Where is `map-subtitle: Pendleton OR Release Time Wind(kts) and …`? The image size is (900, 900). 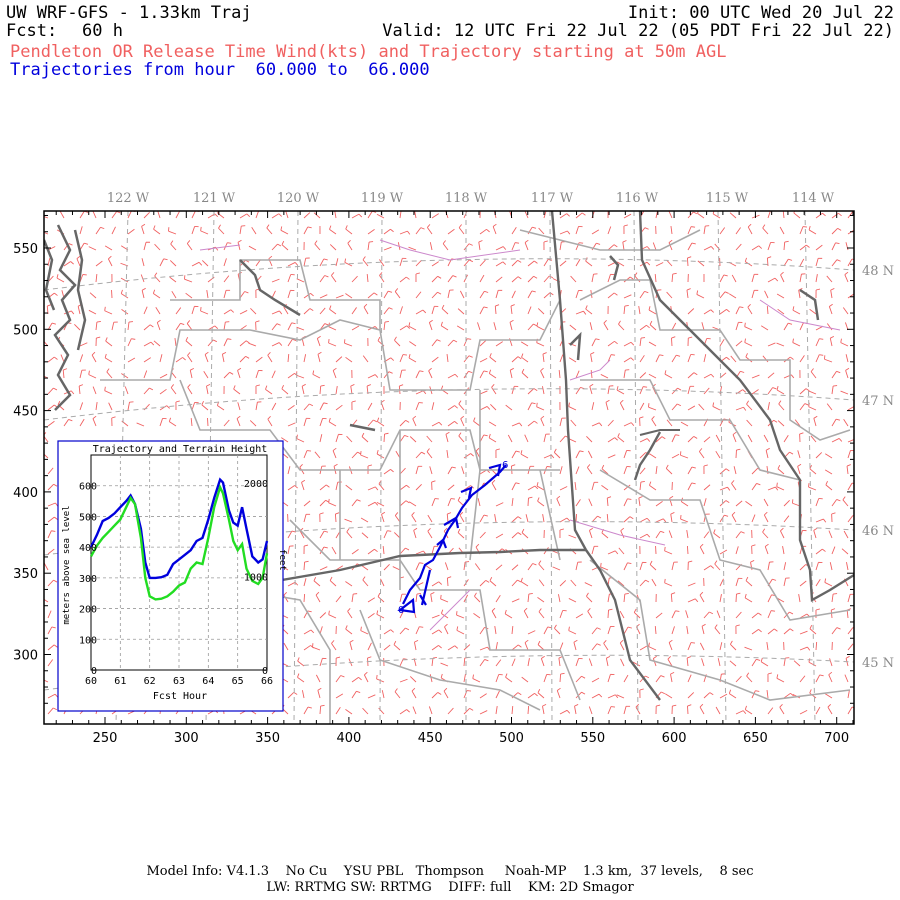 map-subtitle: Pendleton OR Release Time Wind(kts) and … is located at coordinates (368, 52).